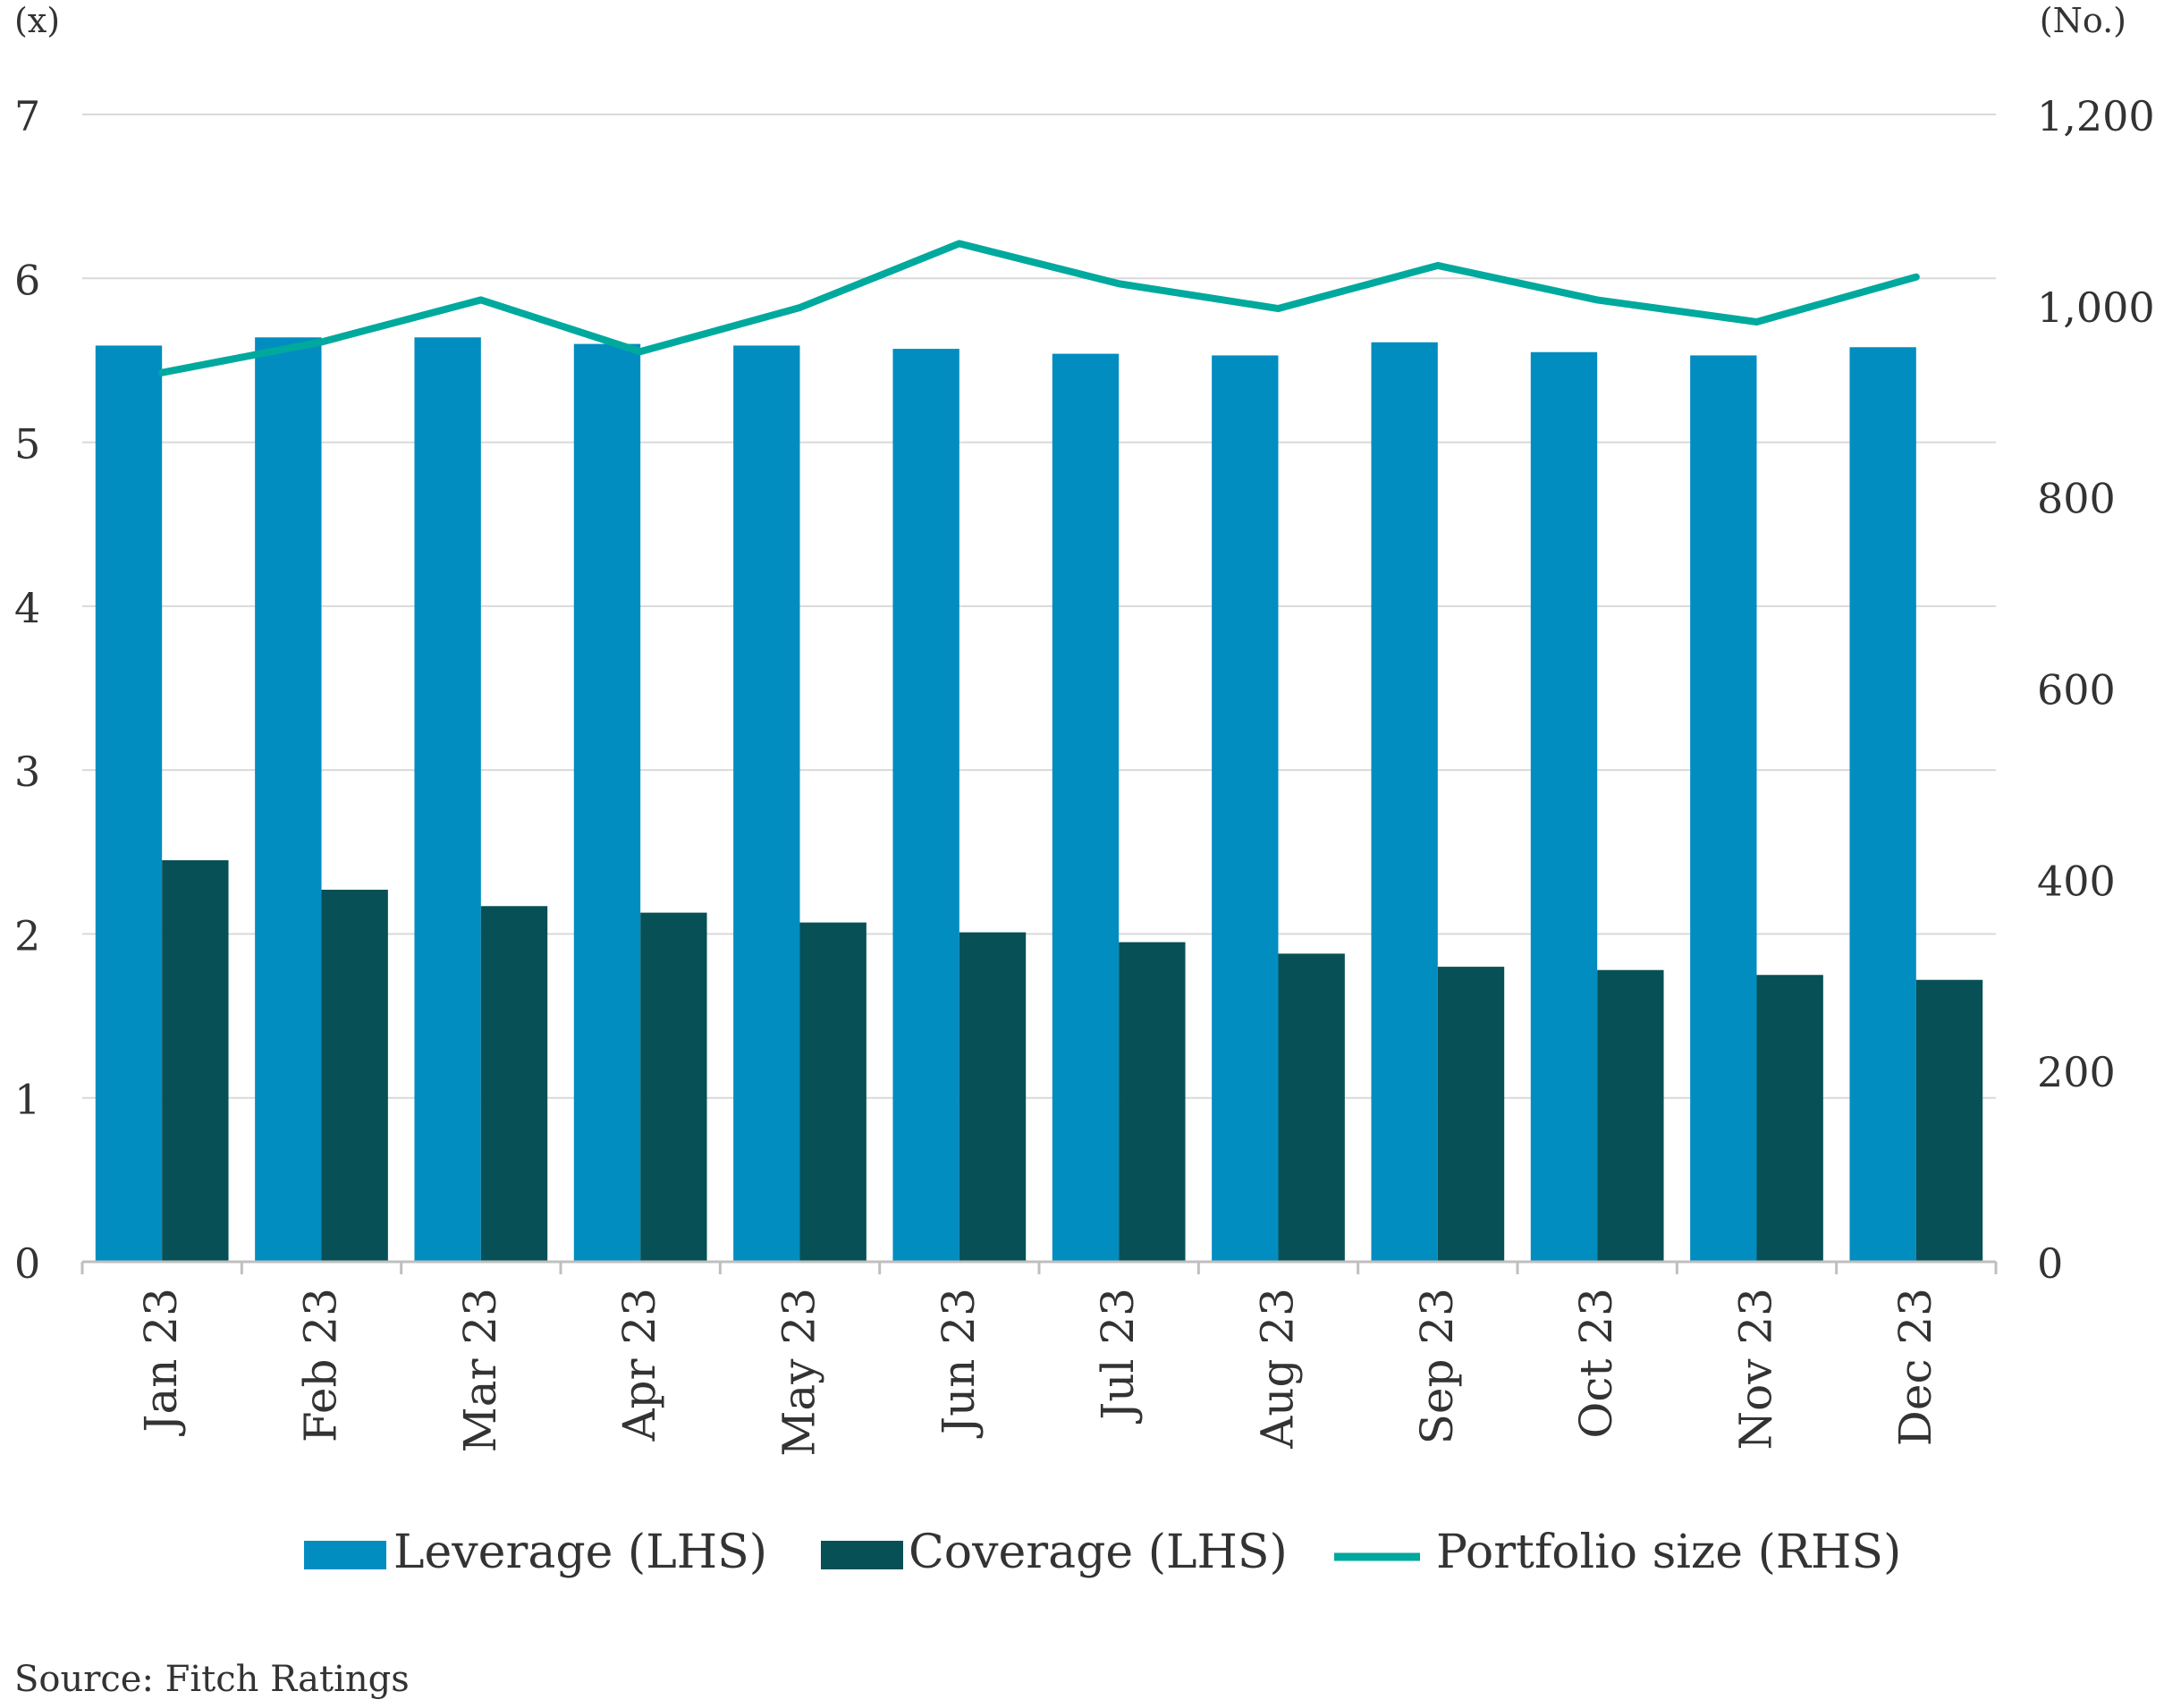 The image size is (2164, 1708). I want to click on left-axis-unit: (x), so click(37, 20).